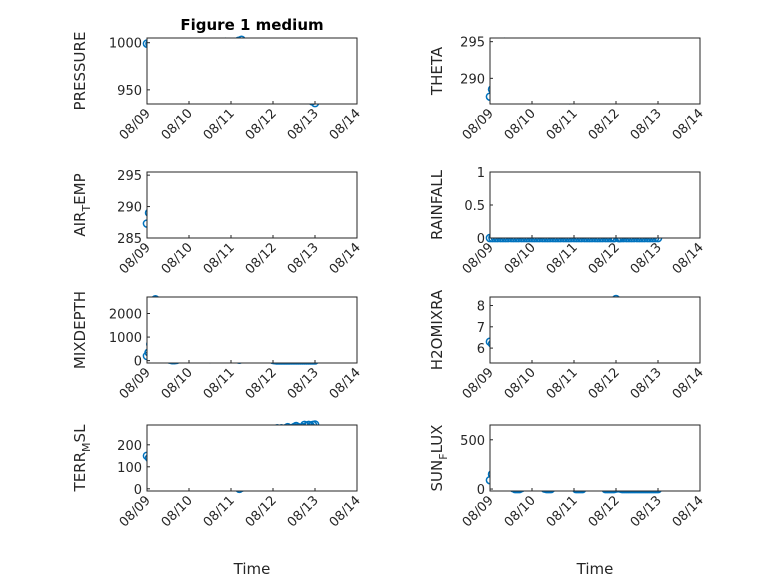  What do you see at coordinates (252, 569) in the screenshot?
I see `x-axis-label-left: Time` at bounding box center [252, 569].